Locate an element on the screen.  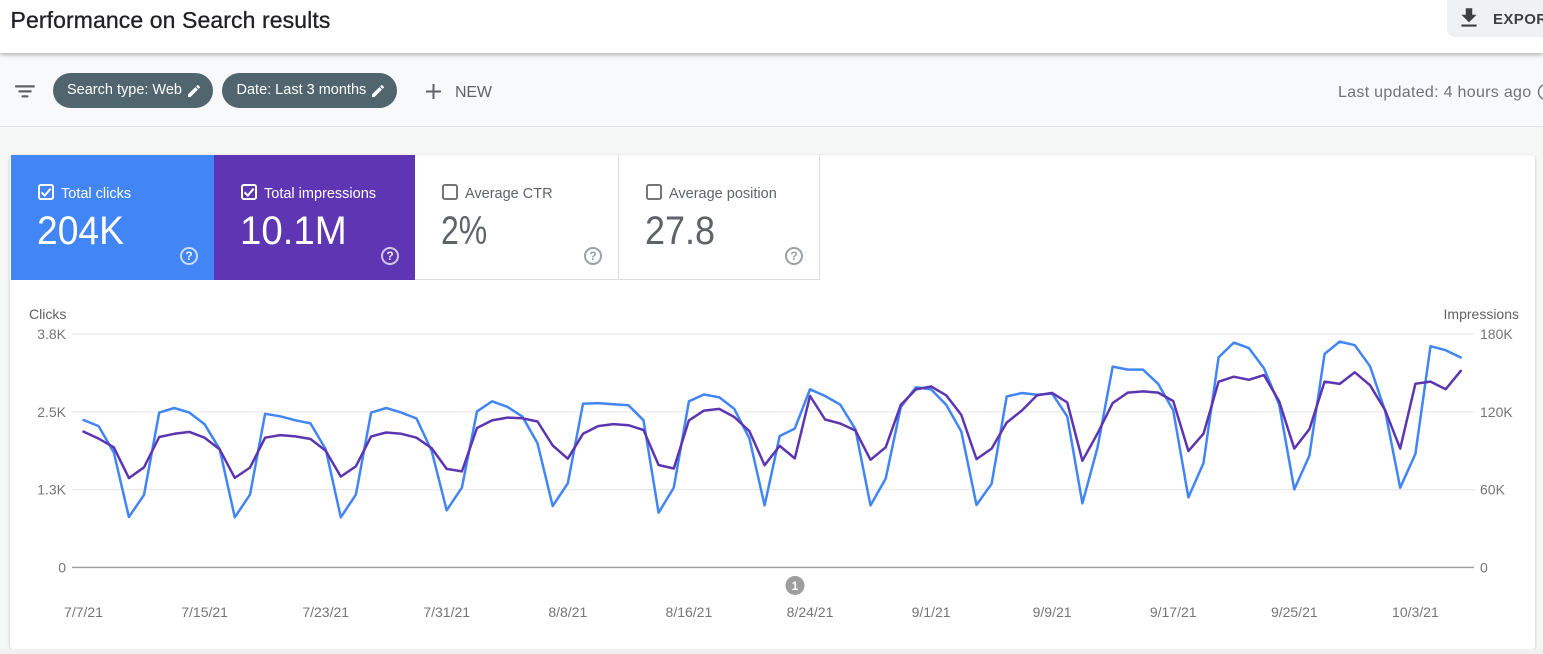
svg-text: 9/17/21 is located at coordinates (1173, 612).